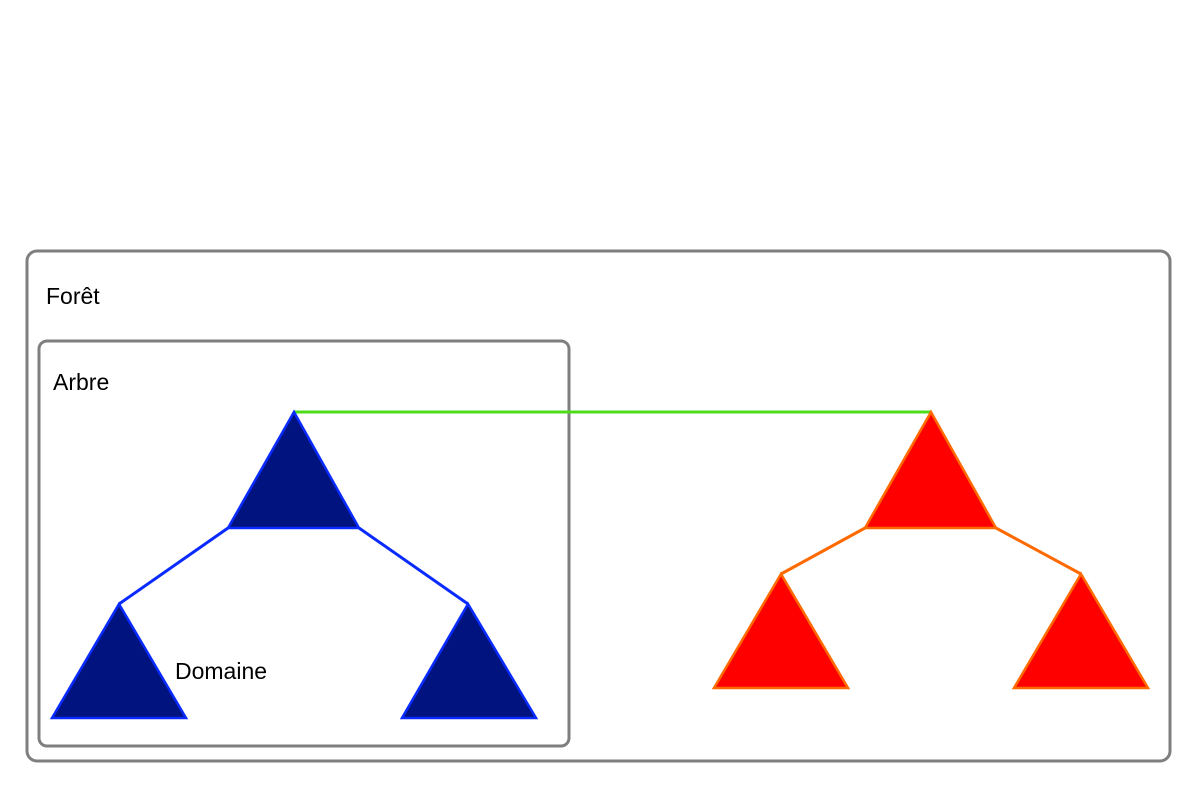 The width and height of the screenshot is (1200, 800). I want to click on red-tree-edge-left, so click(823, 551).